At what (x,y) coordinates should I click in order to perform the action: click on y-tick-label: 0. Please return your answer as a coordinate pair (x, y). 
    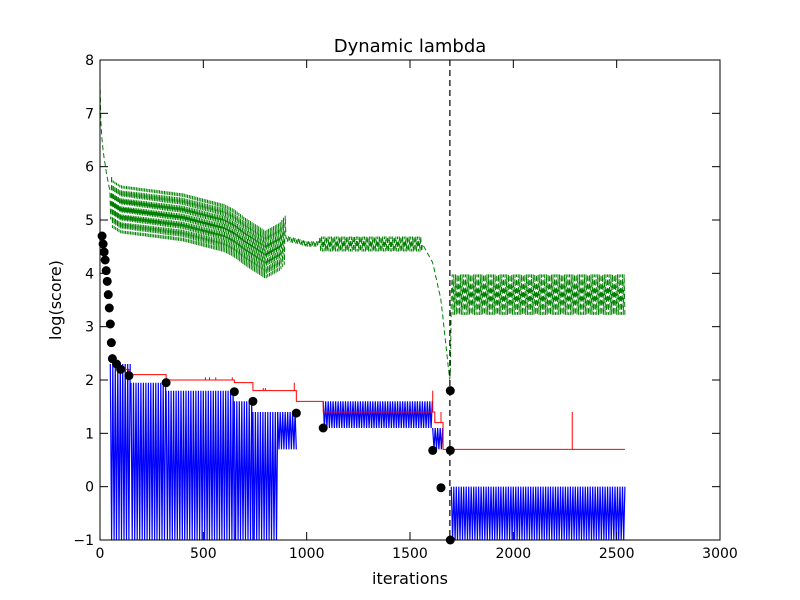
    Looking at the image, I should click on (89, 488).